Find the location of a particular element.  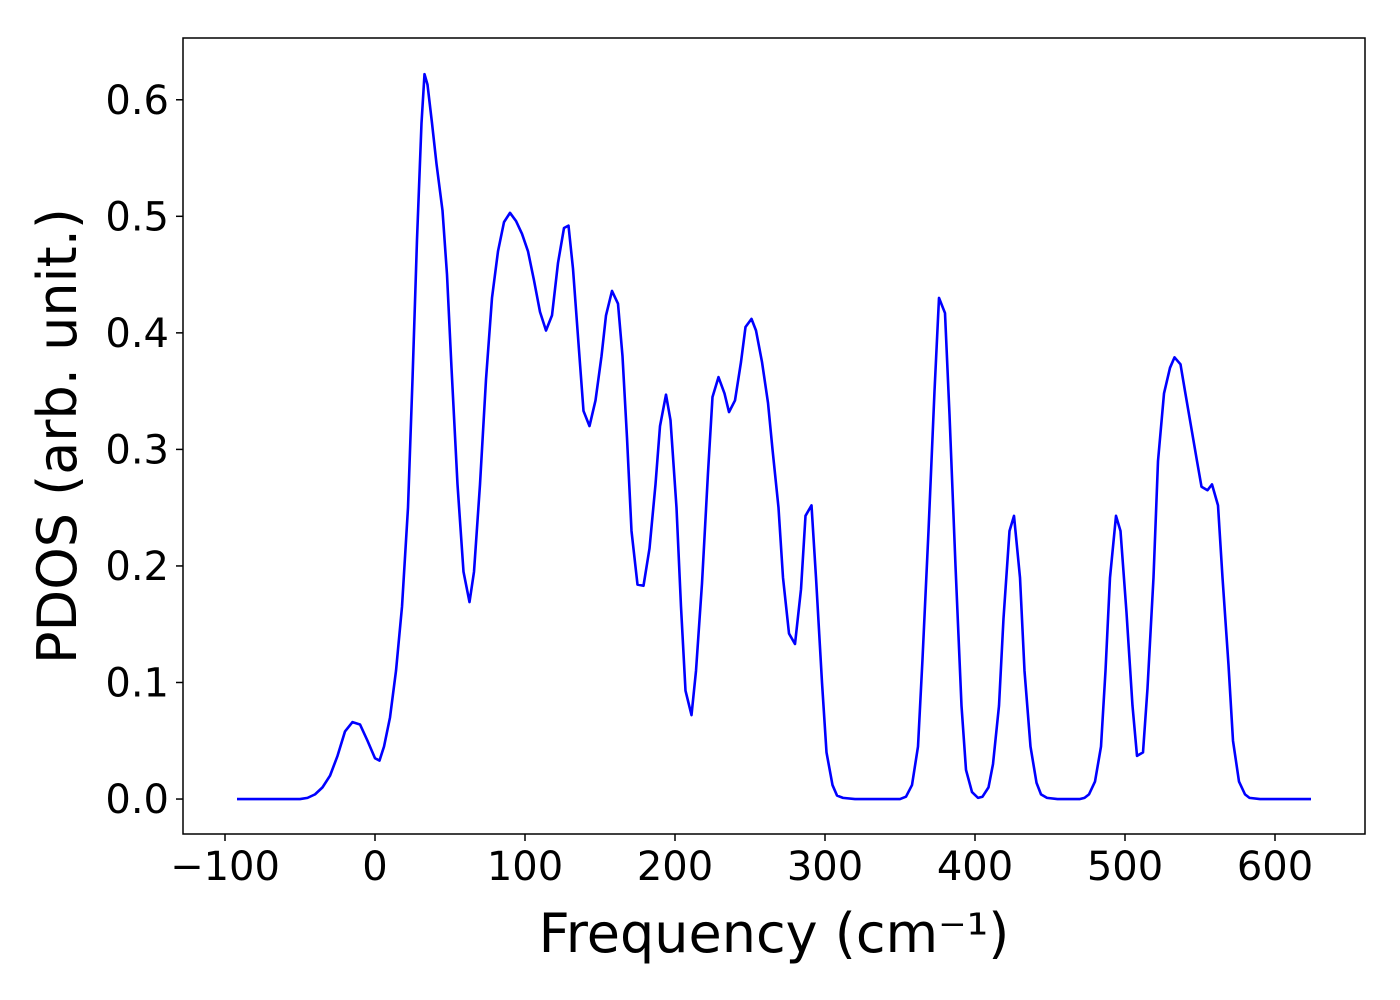

x-tick-label: 200 is located at coordinates (675, 867).